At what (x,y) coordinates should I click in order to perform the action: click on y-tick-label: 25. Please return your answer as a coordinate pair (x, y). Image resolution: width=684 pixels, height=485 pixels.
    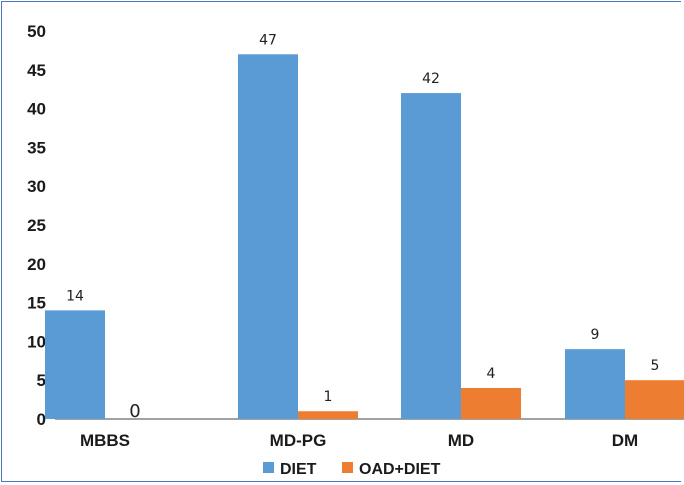
    Looking at the image, I should click on (36, 225).